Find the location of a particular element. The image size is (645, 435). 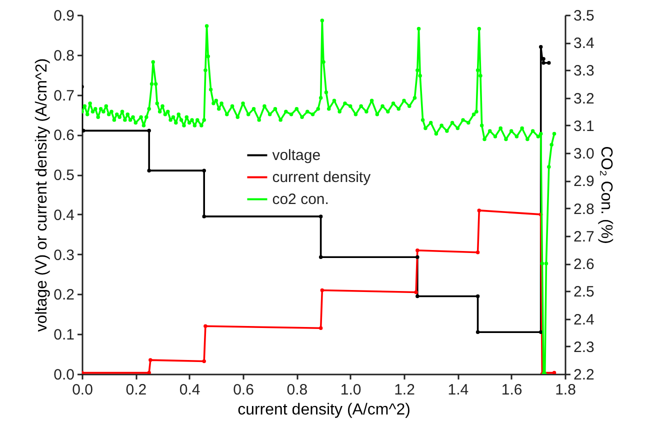

x-tick-label: 0.8 is located at coordinates (297, 390).